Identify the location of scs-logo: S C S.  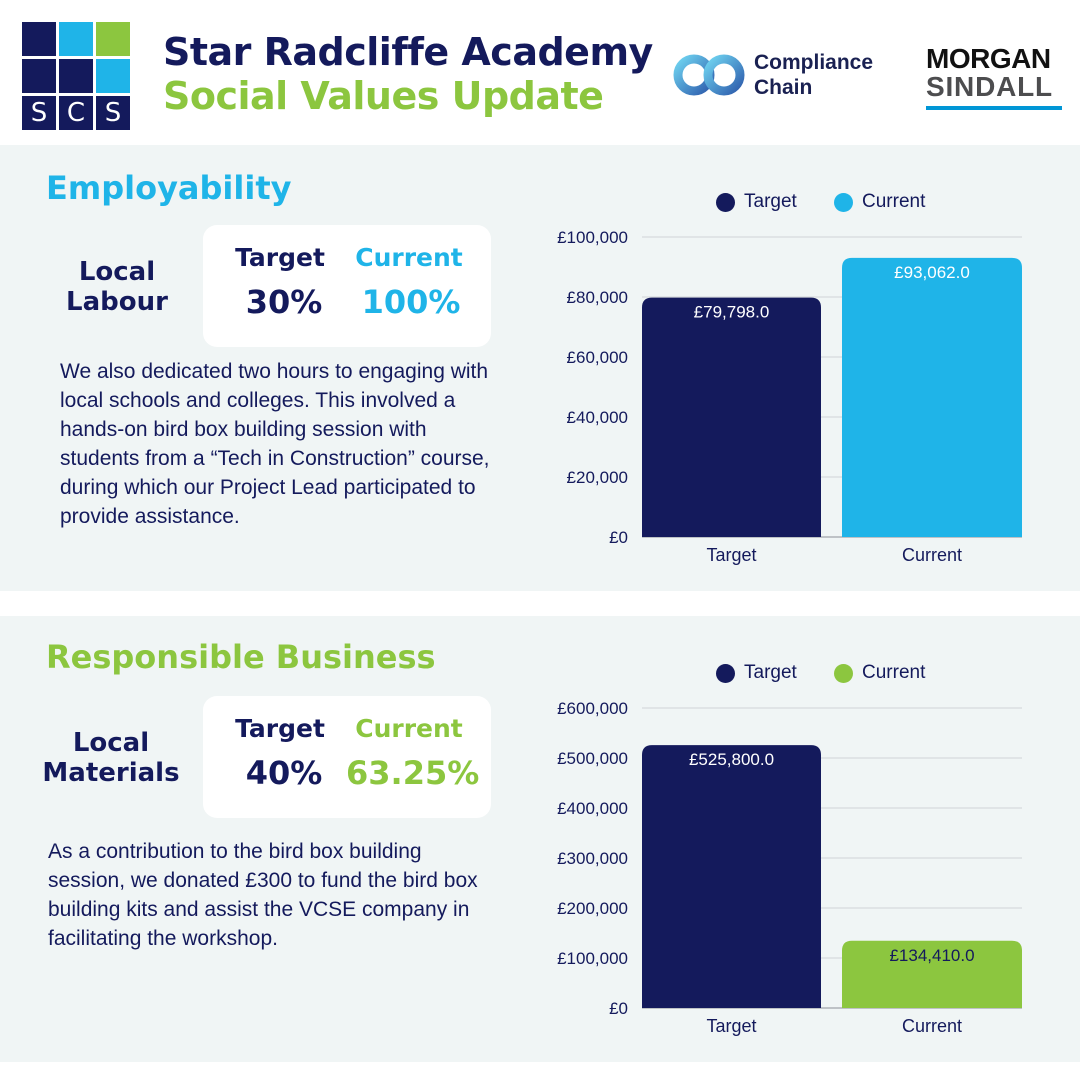
(76, 76).